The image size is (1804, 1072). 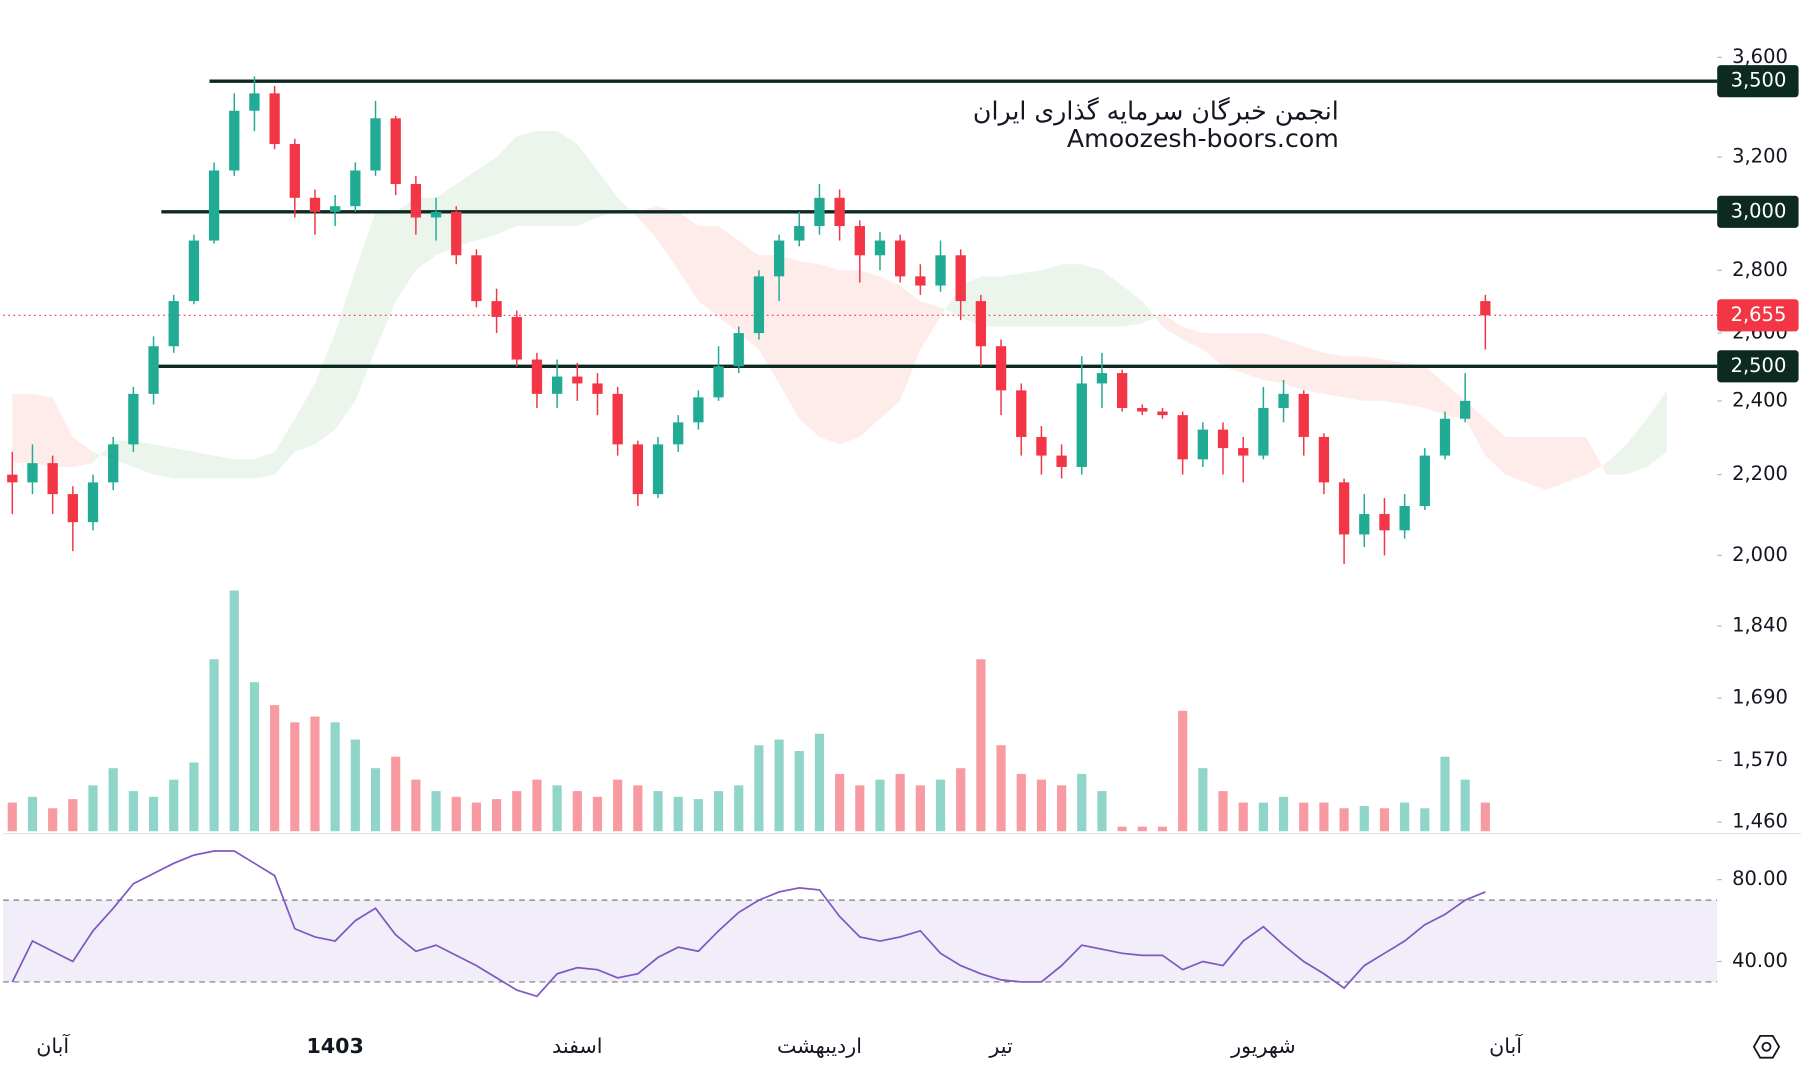 What do you see at coordinates (748, 924) in the screenshot?
I see `rsi-line` at bounding box center [748, 924].